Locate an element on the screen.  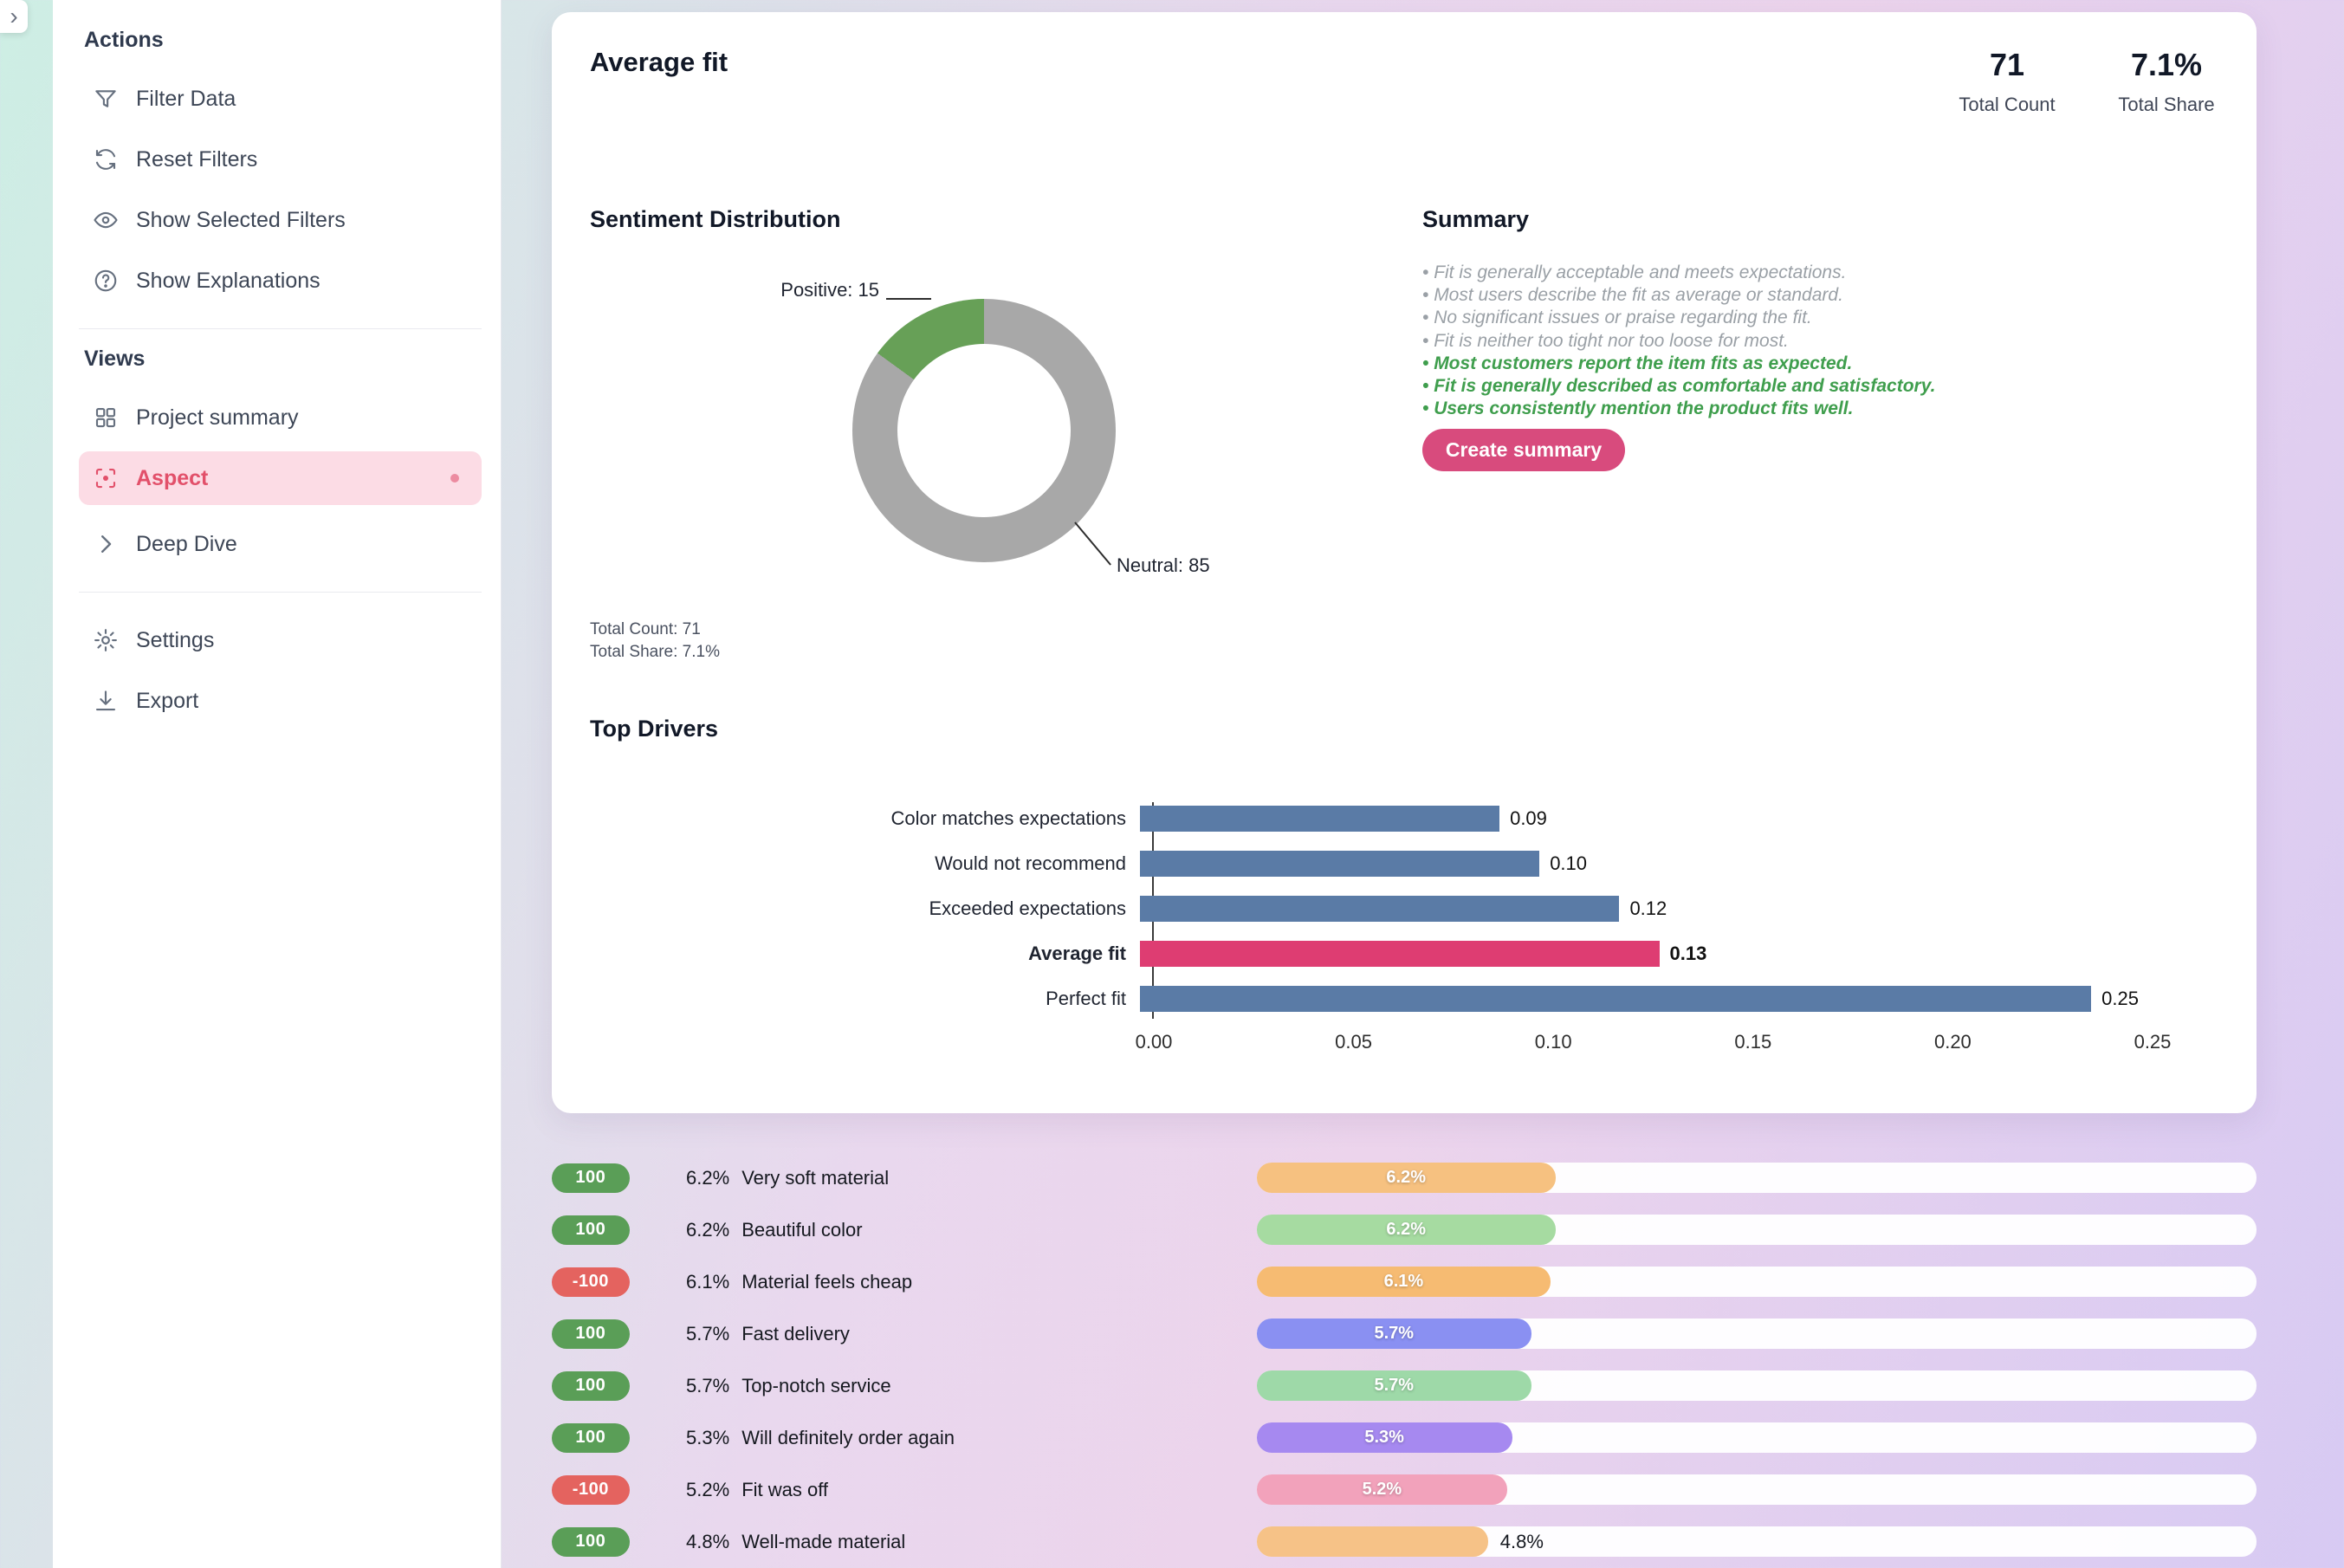
sentiment-distribution-title: Sentiment Distribution is located at coordinates (715, 219).